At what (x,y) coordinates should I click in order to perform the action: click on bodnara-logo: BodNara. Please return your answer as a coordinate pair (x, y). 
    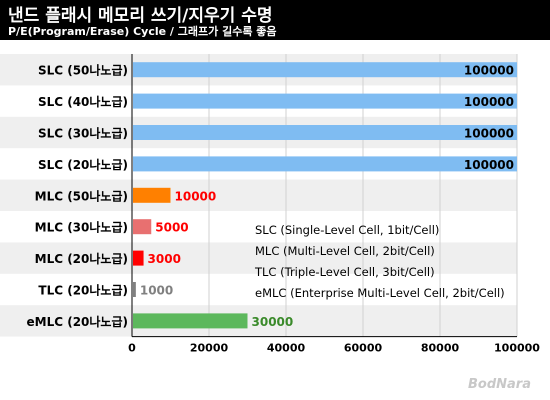
    Looking at the image, I should click on (499, 384).